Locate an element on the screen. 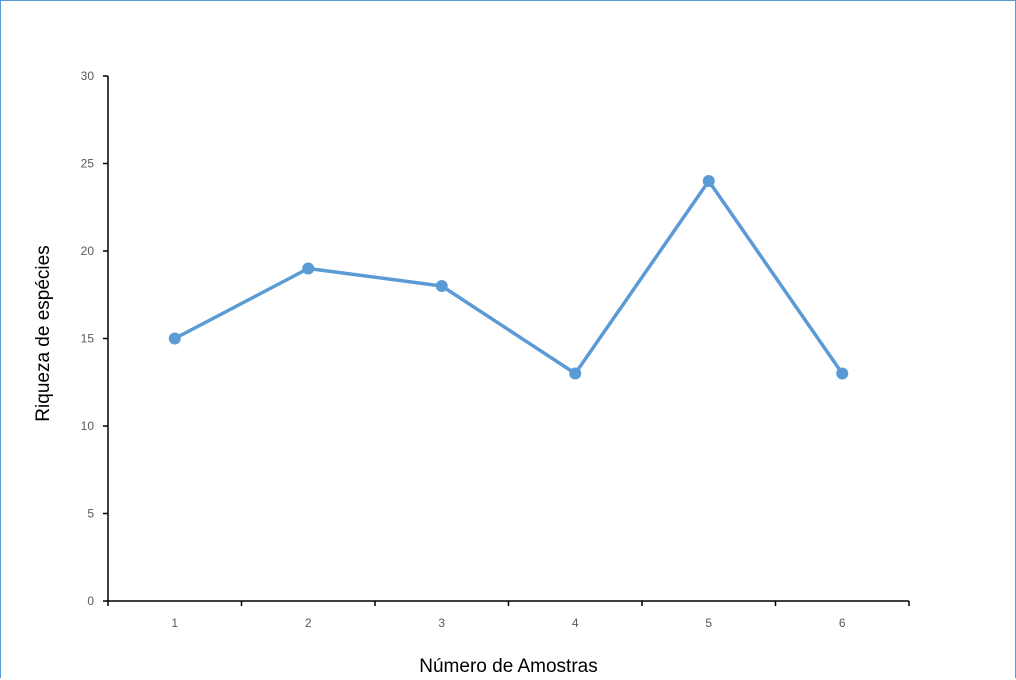 This screenshot has height=680, width=1016. x-tick-label: 3 is located at coordinates (441, 623).